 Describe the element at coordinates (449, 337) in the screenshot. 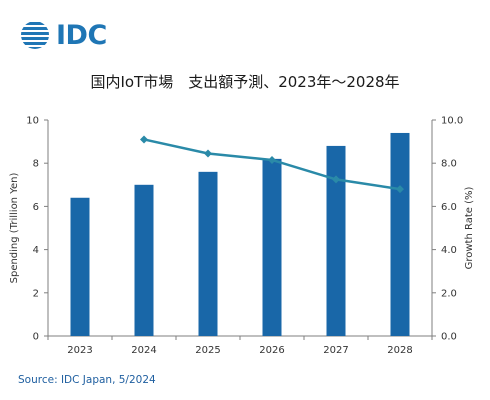

I see `y-tick-label-right: 0.0` at that location.